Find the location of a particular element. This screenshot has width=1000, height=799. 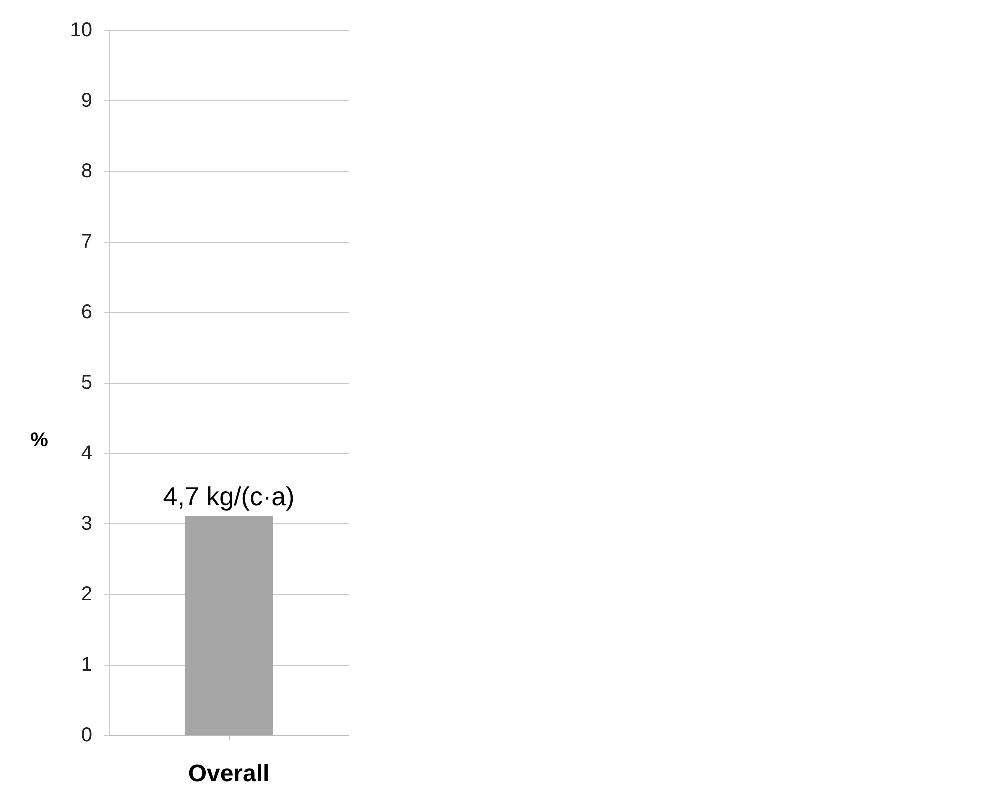

y-axis-title: % is located at coordinates (39, 441).